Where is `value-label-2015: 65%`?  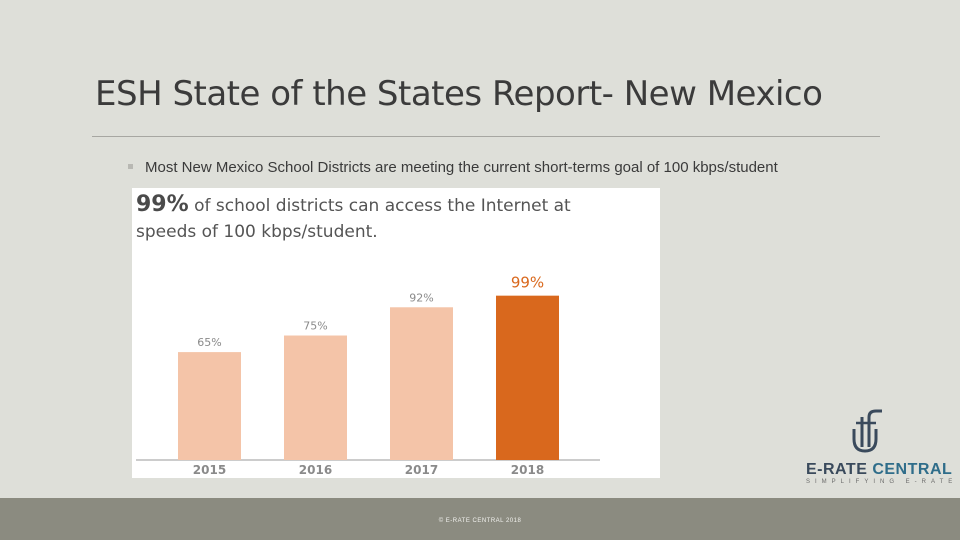 value-label-2015: 65% is located at coordinates (209, 342).